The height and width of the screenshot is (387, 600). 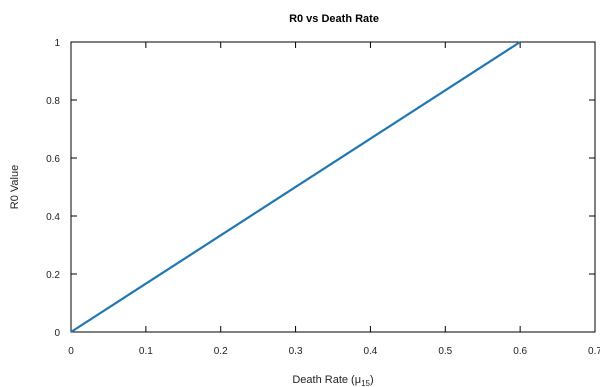 What do you see at coordinates (372, 380) in the screenshot?
I see `x-axis-label-end: )` at bounding box center [372, 380].